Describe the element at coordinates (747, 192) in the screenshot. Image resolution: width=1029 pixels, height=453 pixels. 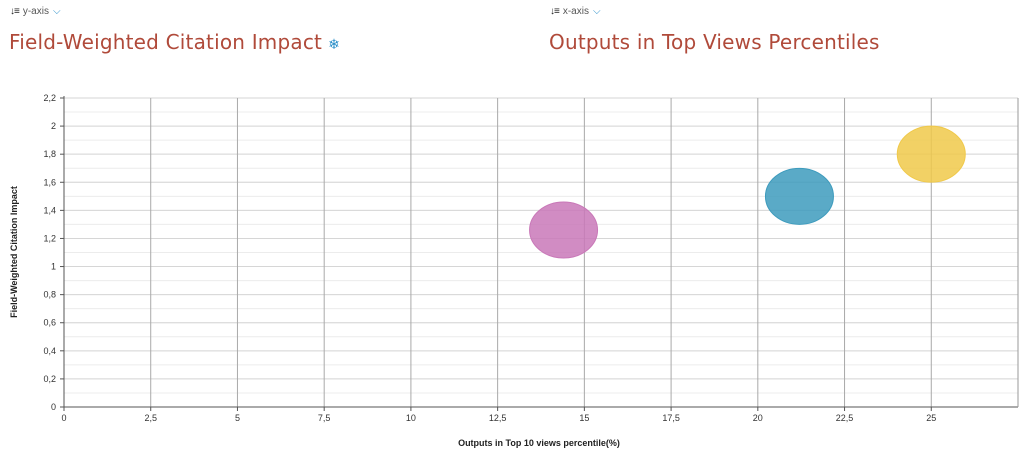
I see `data-points` at that location.